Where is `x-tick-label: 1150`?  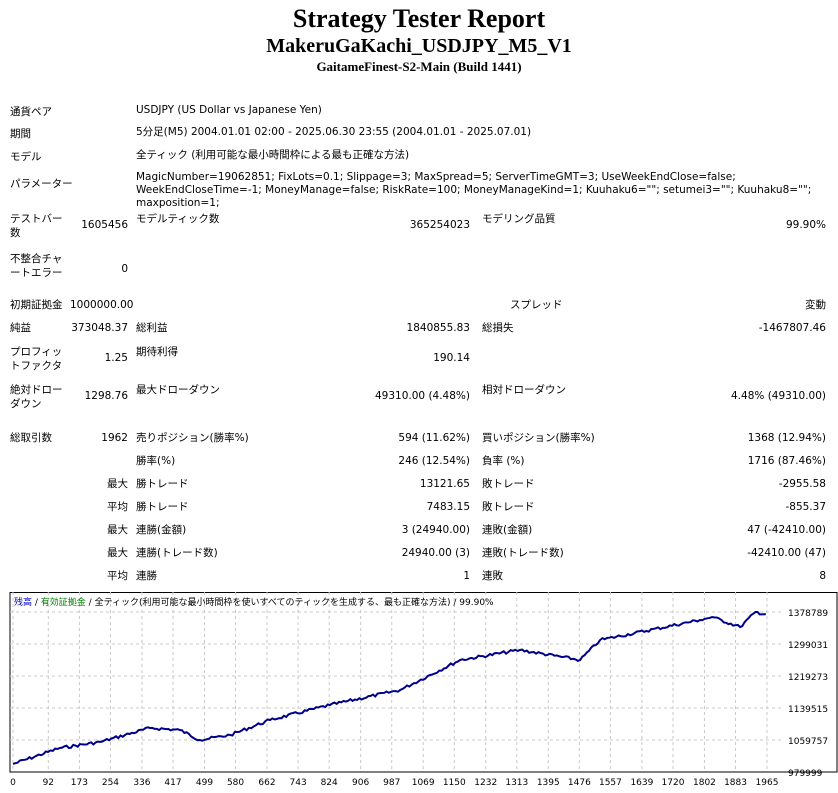
x-tick-label: 1150 is located at coordinates (454, 783).